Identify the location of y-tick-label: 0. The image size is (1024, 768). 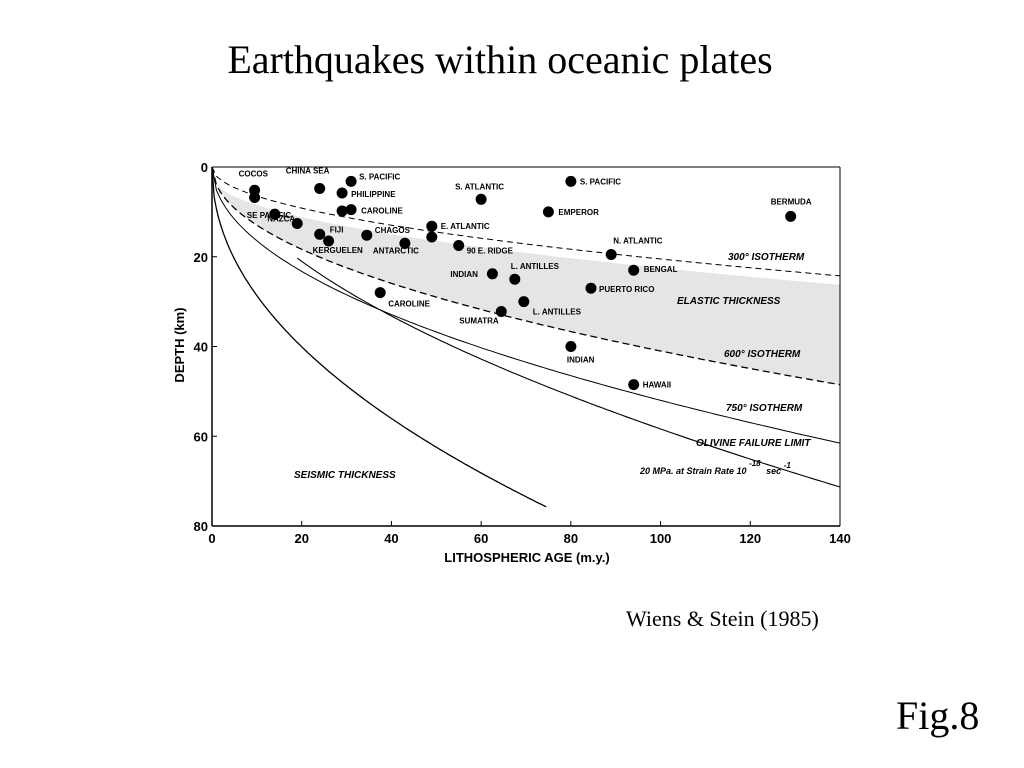
(204, 167).